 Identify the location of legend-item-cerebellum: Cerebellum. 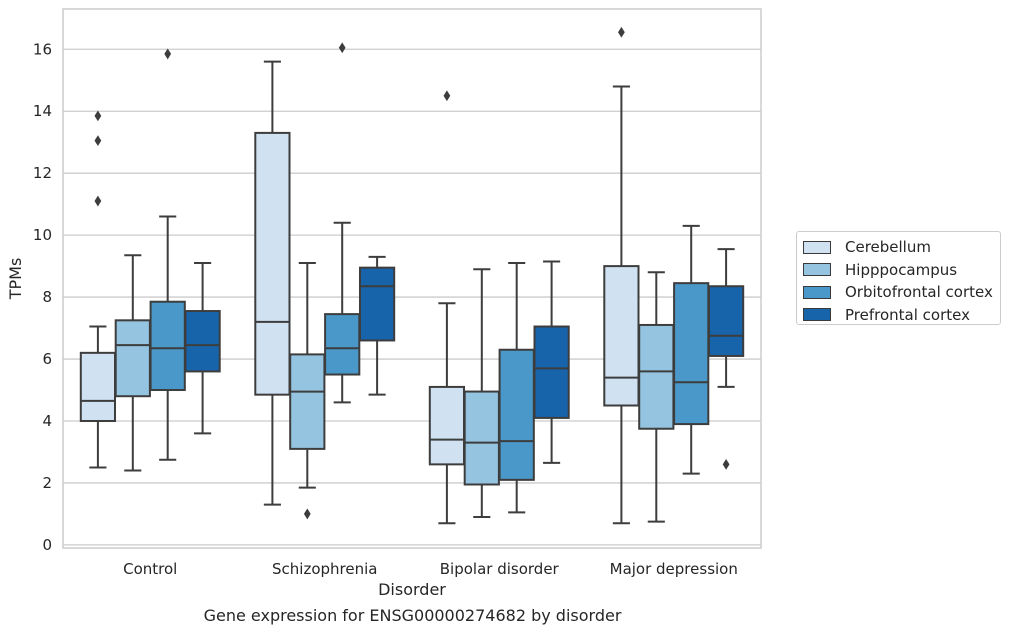
(901, 247).